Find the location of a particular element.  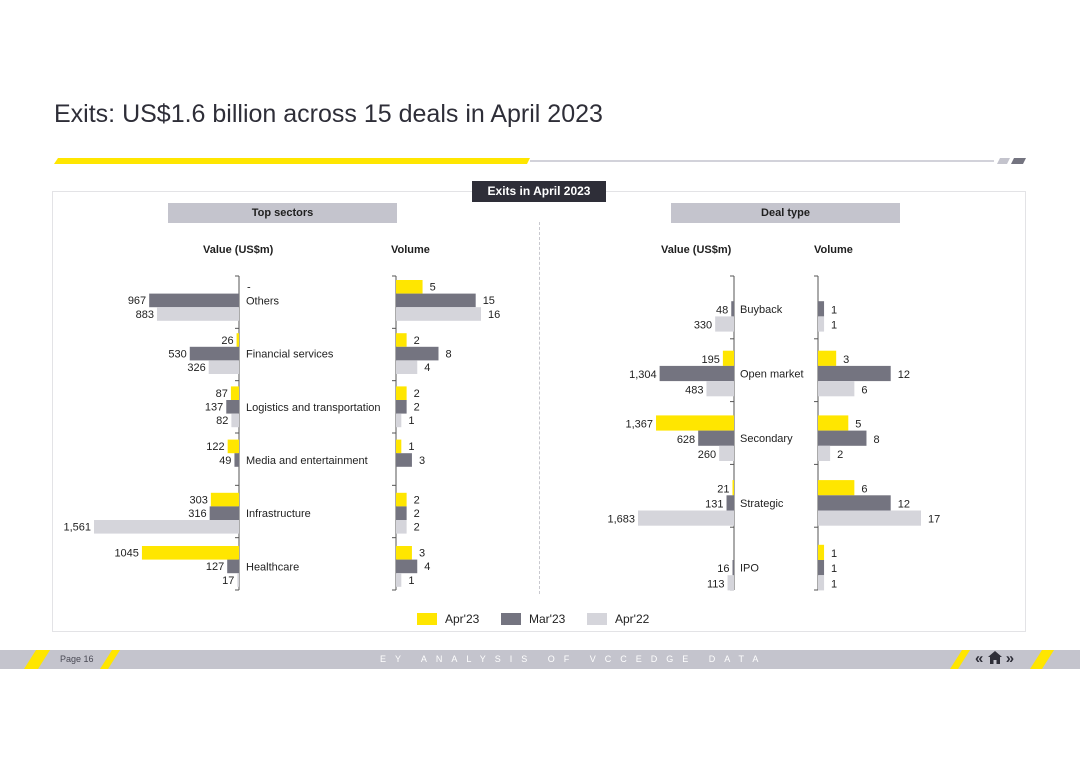

value-data-label: 967 is located at coordinates (137, 301).